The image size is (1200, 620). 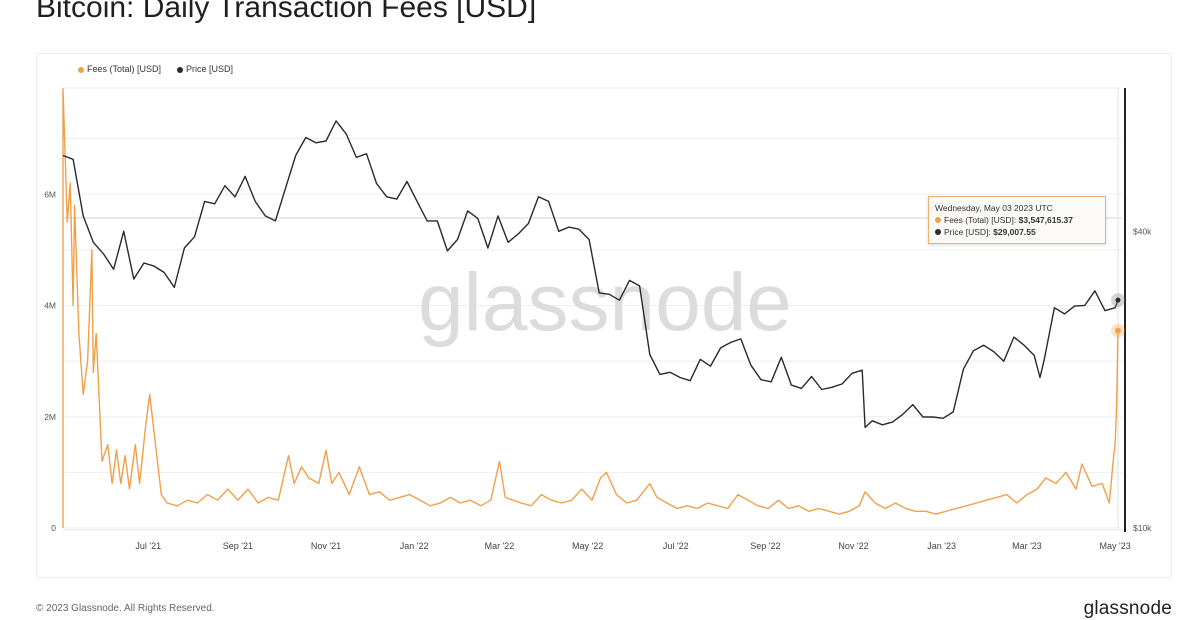 I want to click on x-tick-label: Mar '23, so click(x=1027, y=546).